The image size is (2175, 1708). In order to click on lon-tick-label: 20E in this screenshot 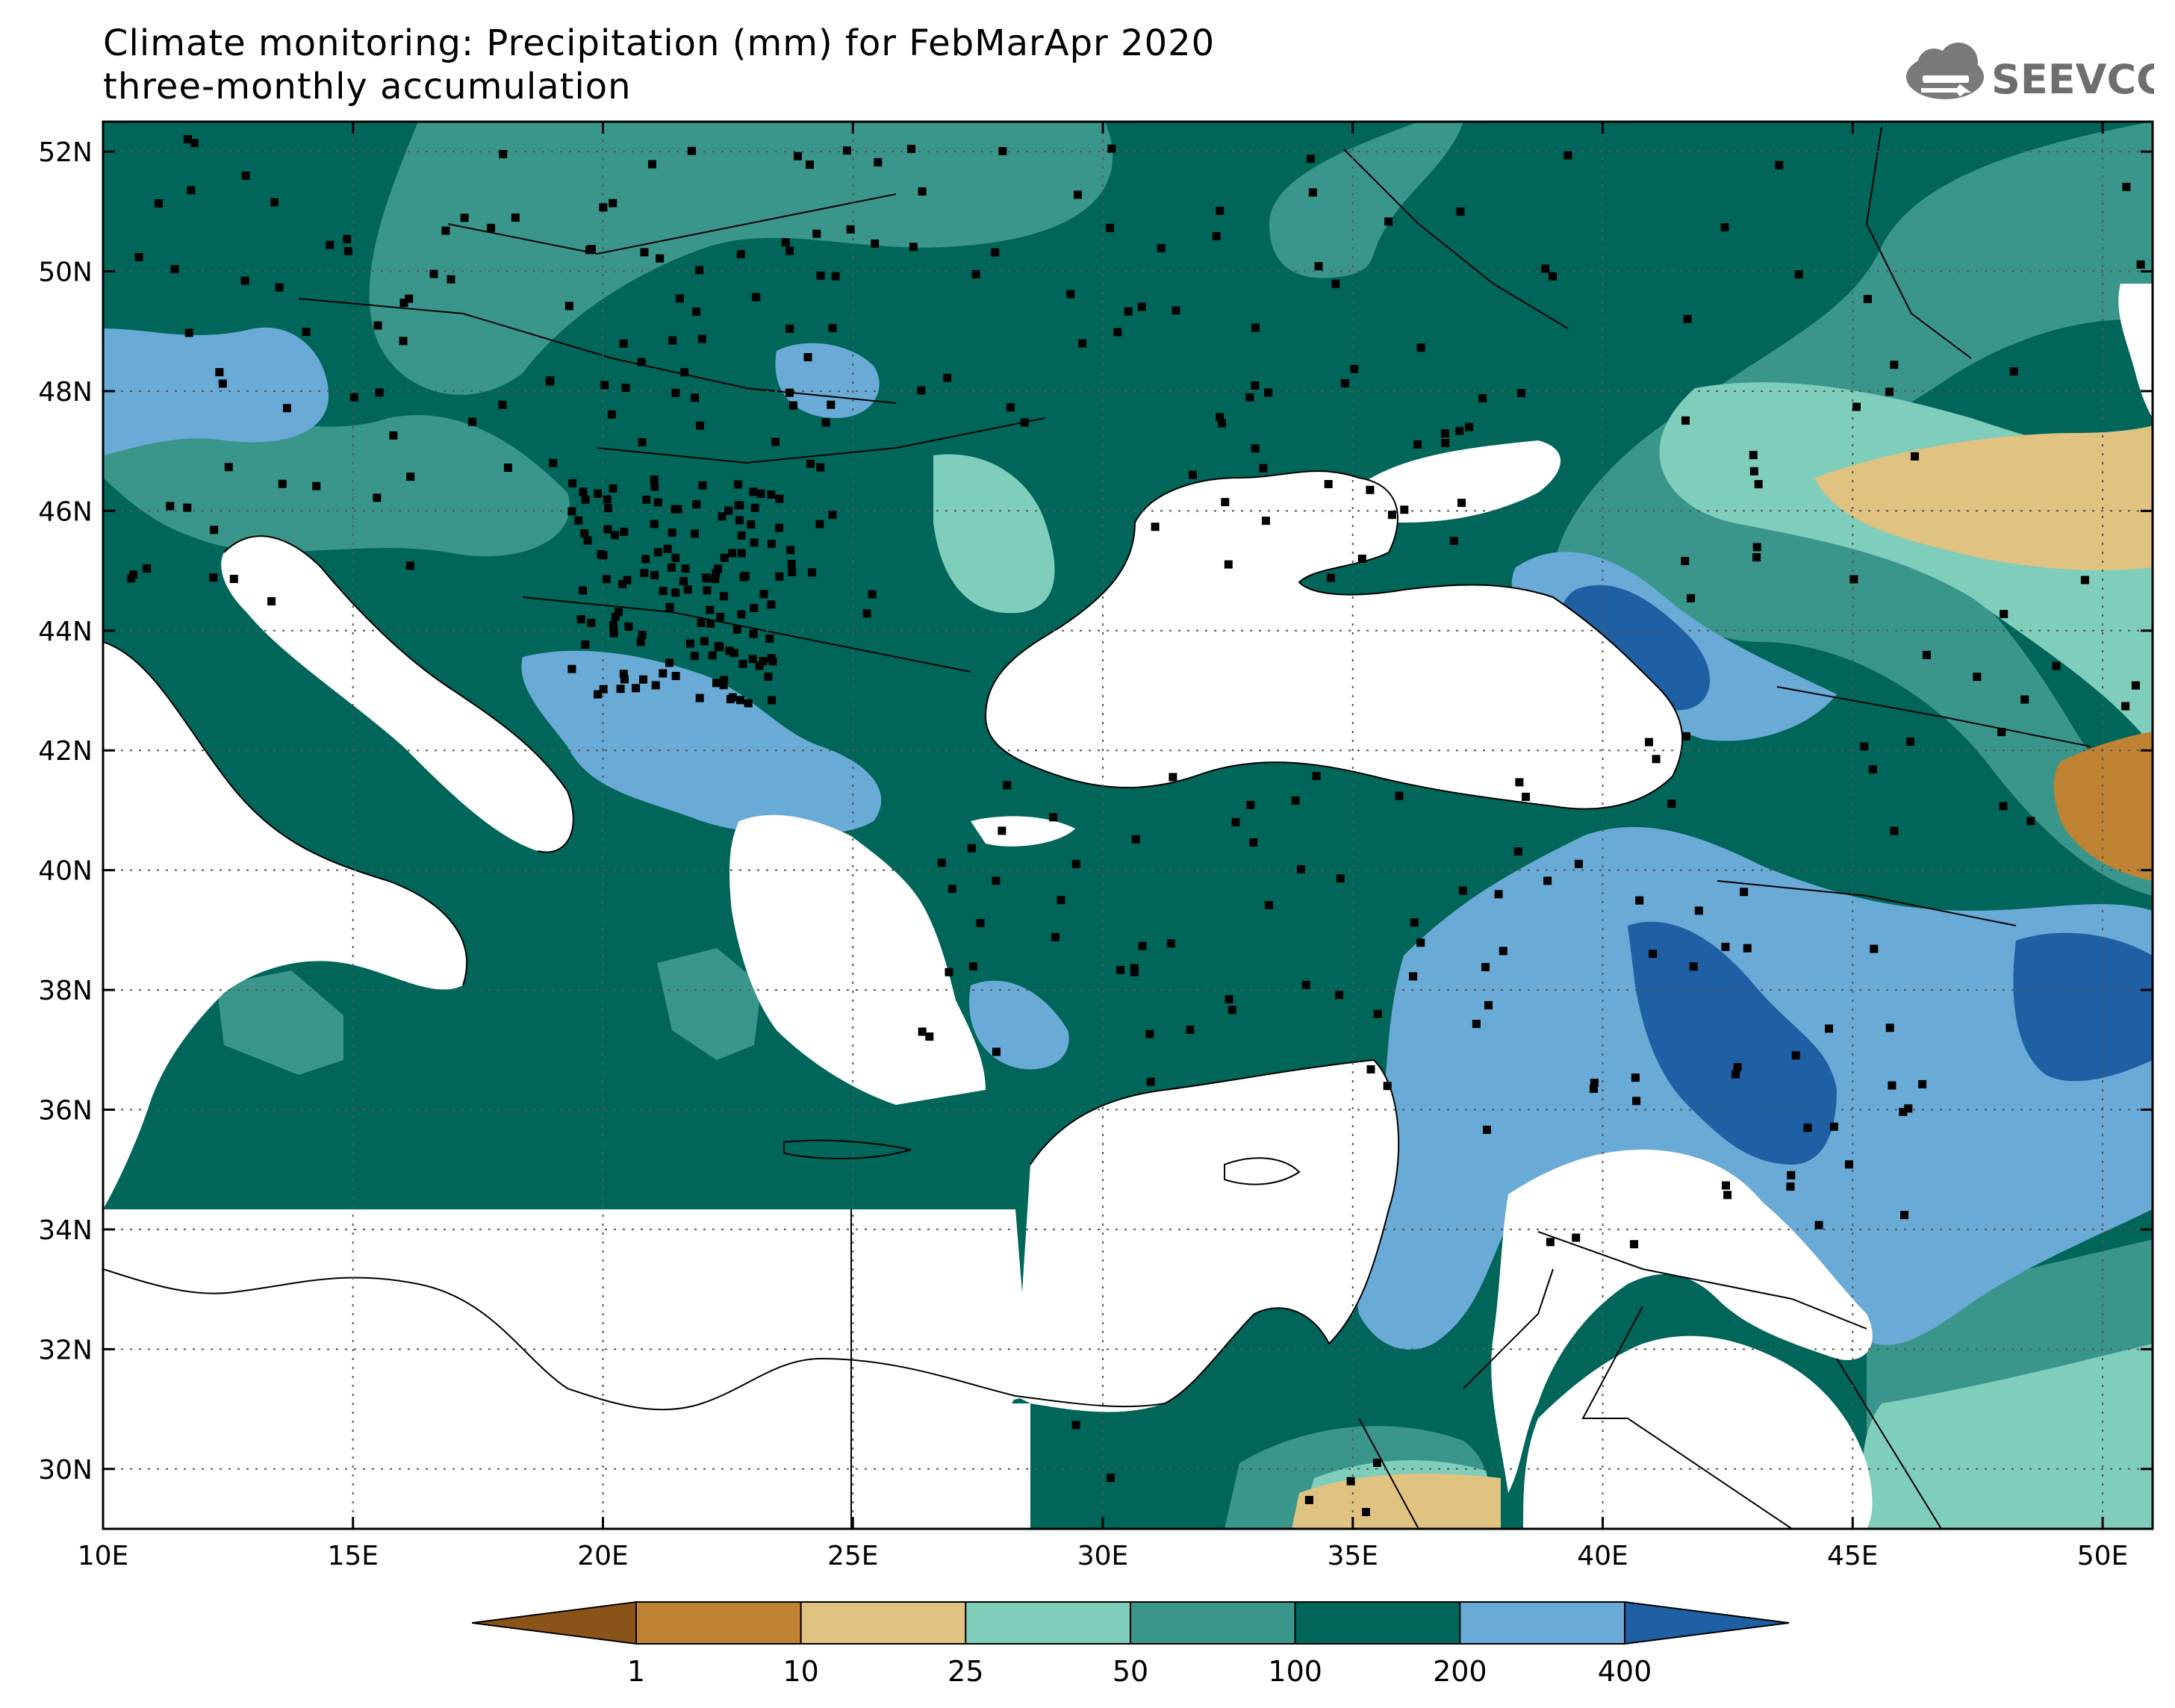, I will do `click(603, 1556)`.